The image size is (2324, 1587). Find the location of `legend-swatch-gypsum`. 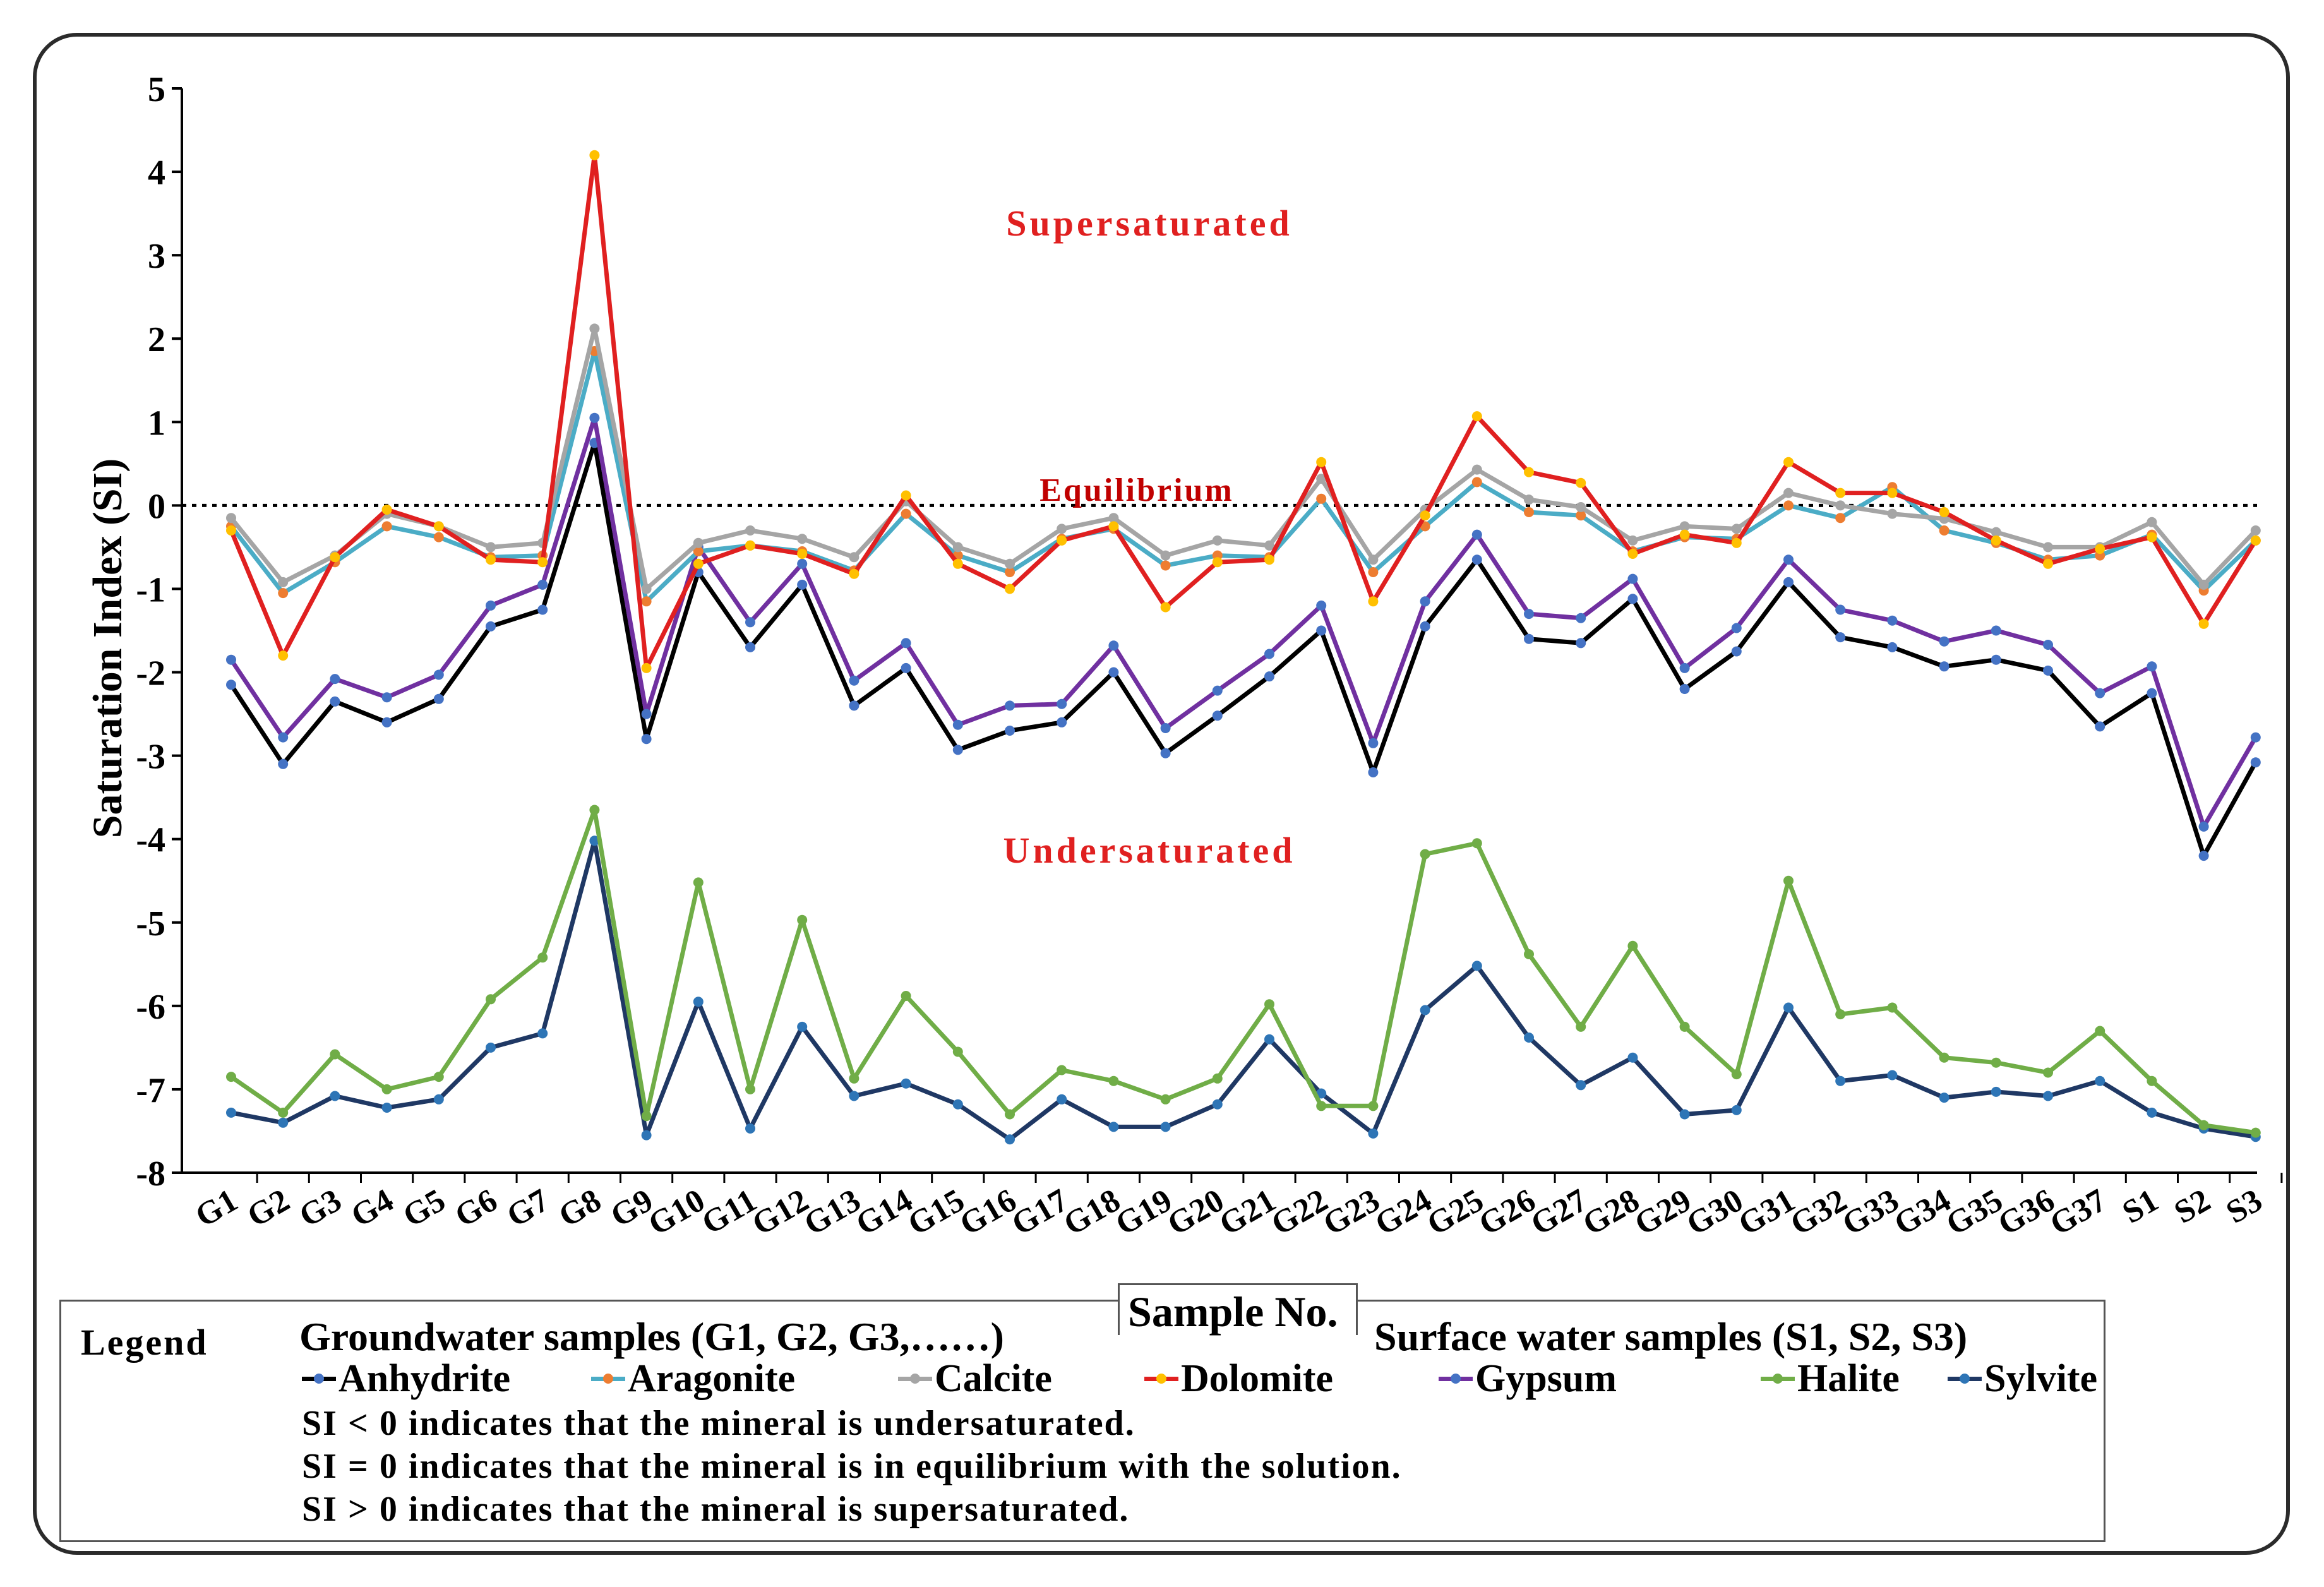

legend-swatch-gypsum is located at coordinates (1456, 1378).